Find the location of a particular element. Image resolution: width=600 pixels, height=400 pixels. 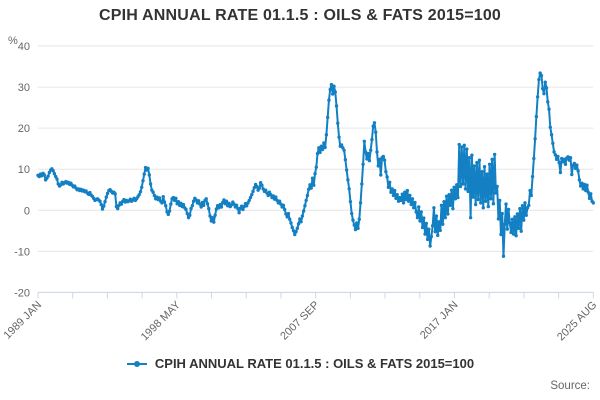

y-axis-tick-label: 0 is located at coordinates (27, 211).